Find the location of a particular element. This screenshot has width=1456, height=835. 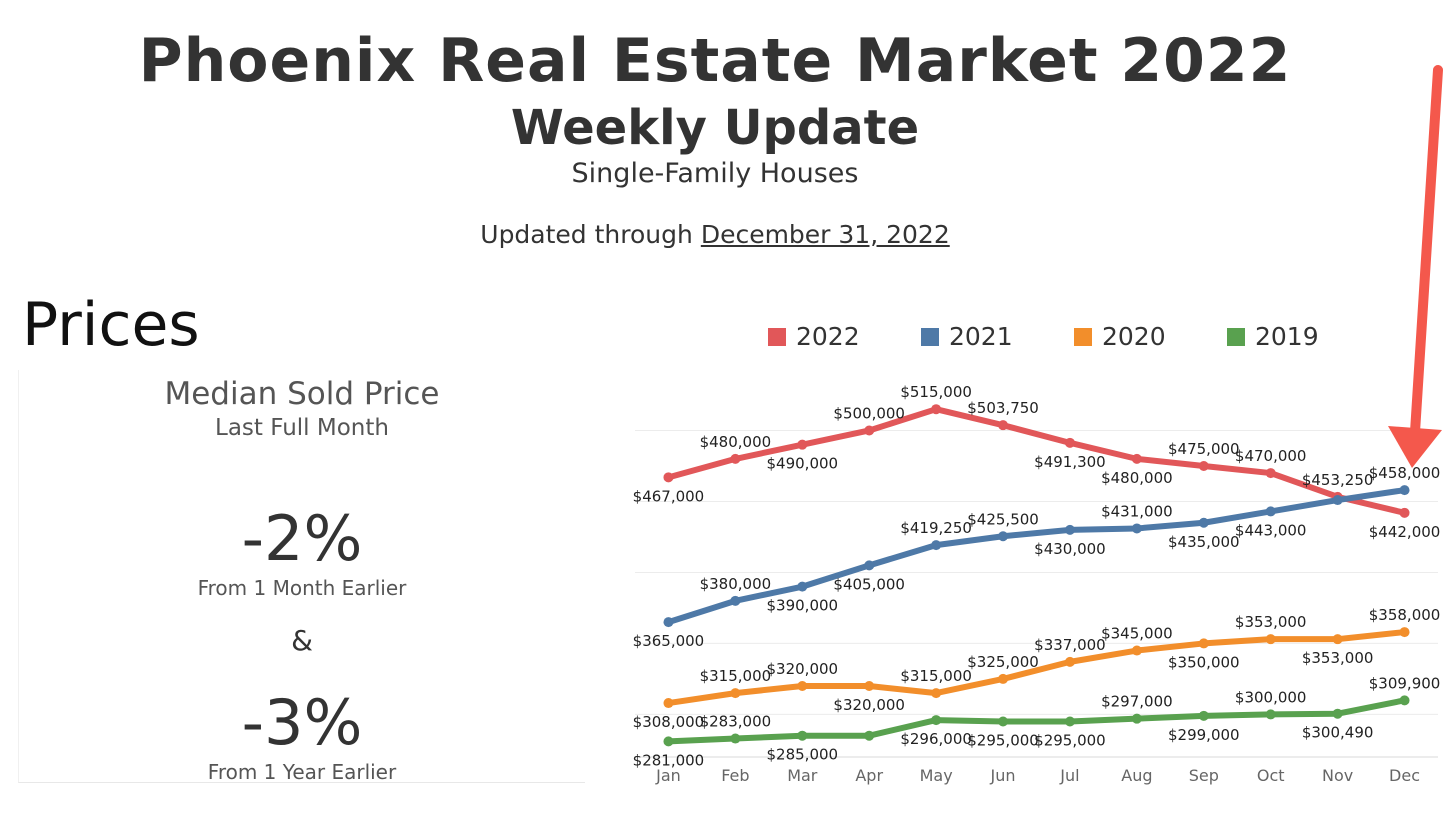

data-label: $365,000 is located at coordinates (669, 641).